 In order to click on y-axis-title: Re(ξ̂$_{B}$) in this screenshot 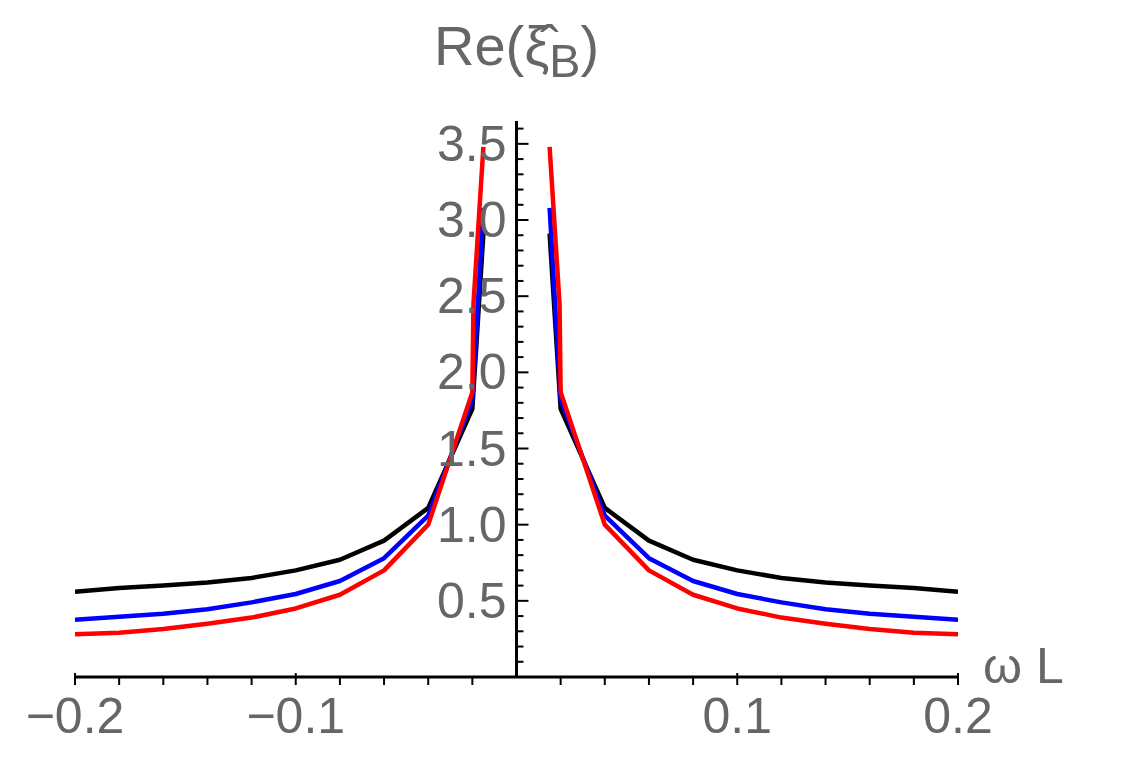, I will do `click(516, 51)`.